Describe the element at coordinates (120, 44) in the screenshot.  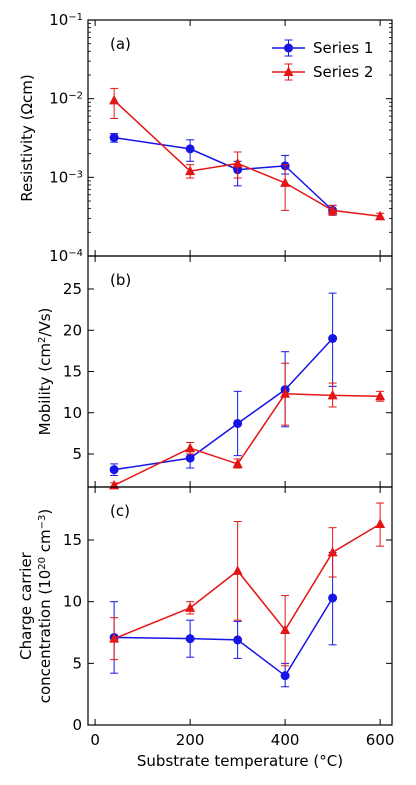
I see `panel-label: (a)` at that location.